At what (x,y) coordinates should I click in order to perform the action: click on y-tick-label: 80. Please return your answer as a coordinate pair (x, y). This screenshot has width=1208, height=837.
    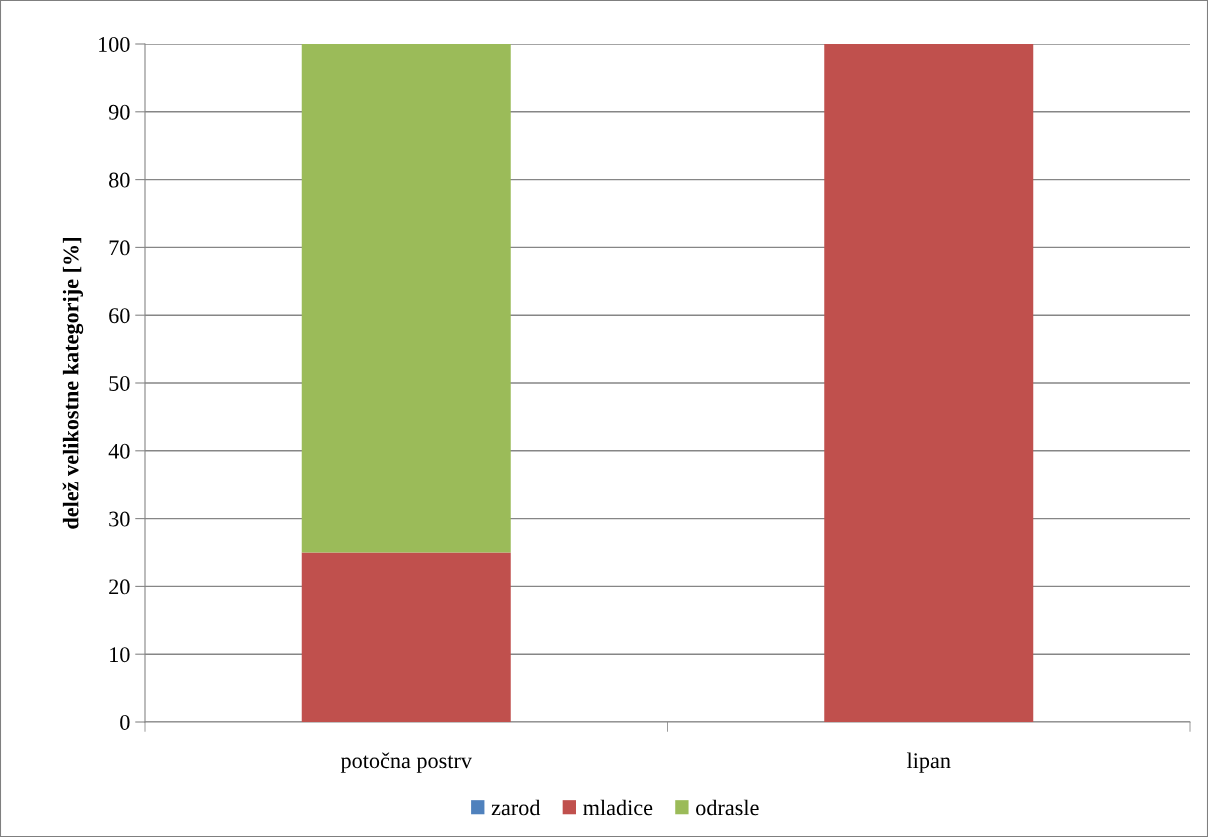
    Looking at the image, I should click on (119, 180).